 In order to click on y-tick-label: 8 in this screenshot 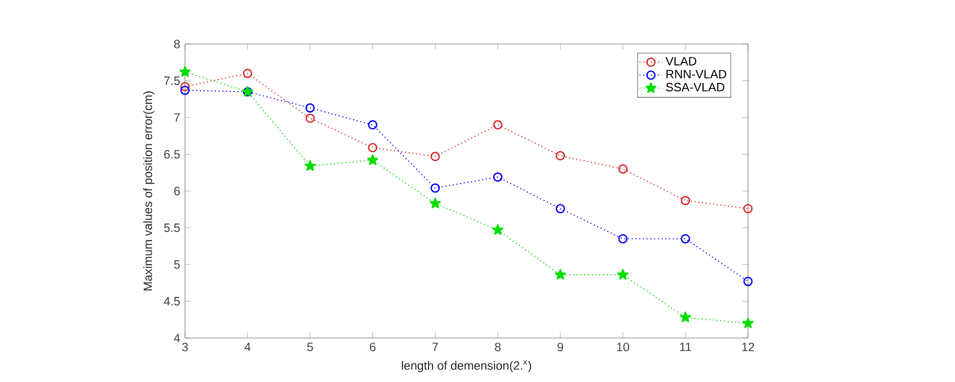, I will do `click(177, 44)`.